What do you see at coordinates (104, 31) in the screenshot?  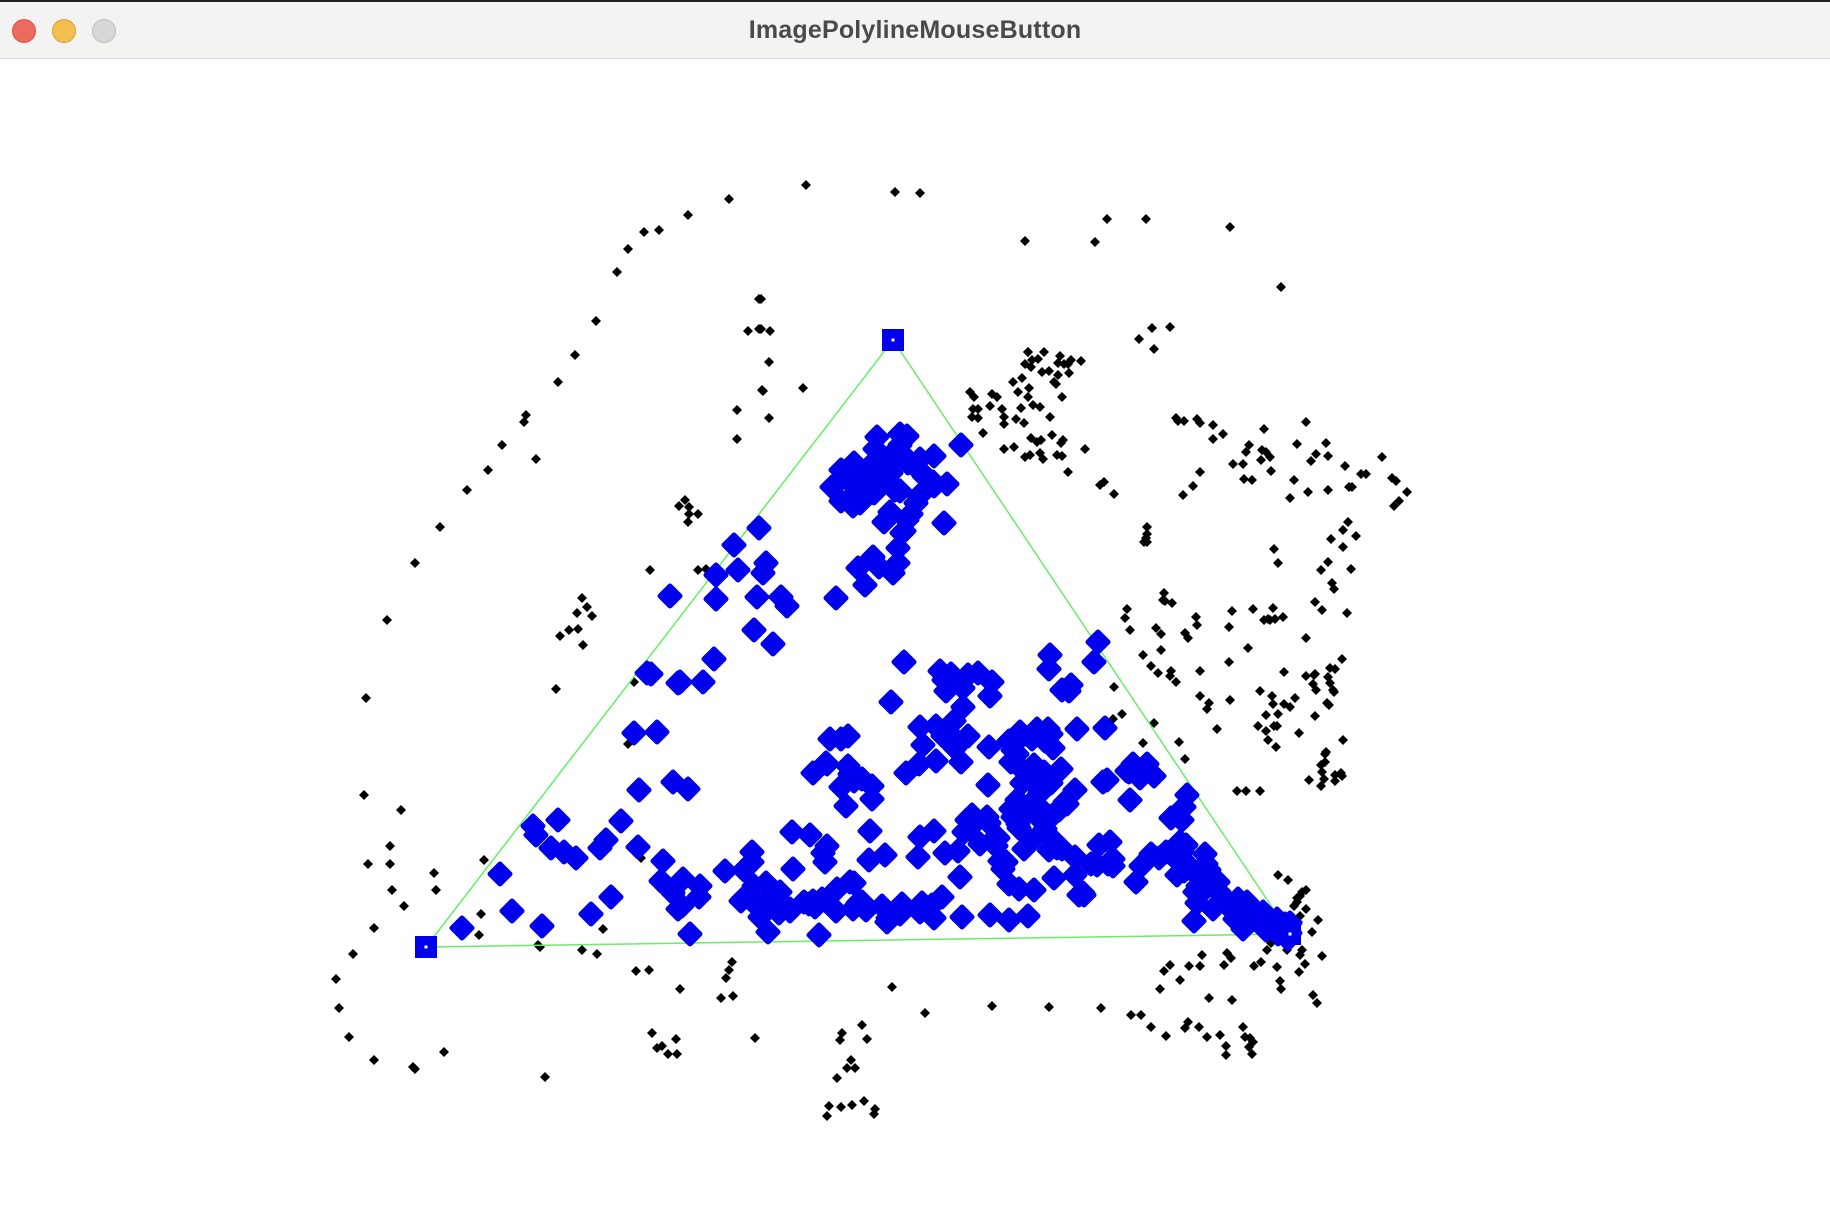 I see `zoom-window-button` at bounding box center [104, 31].